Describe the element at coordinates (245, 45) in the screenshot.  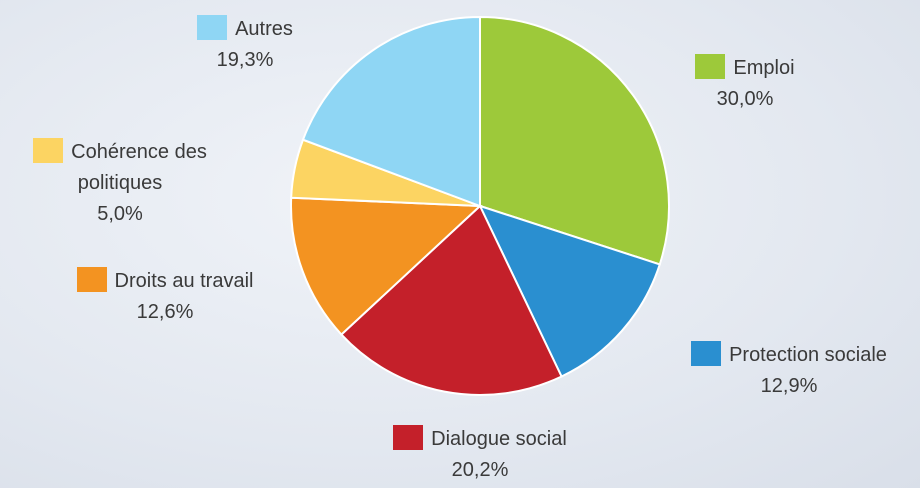
I see `legend-entry: Autres 19,3%` at that location.